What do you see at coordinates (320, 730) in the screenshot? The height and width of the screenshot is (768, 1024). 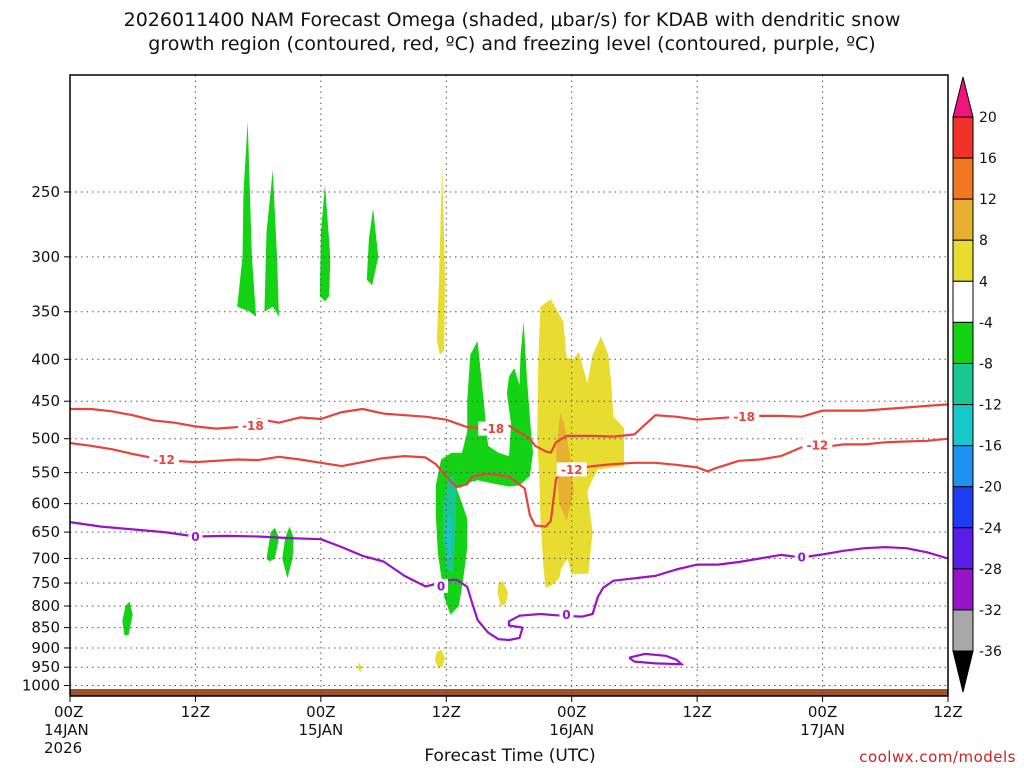 I see `x-tick-label: 15JAN` at bounding box center [320, 730].